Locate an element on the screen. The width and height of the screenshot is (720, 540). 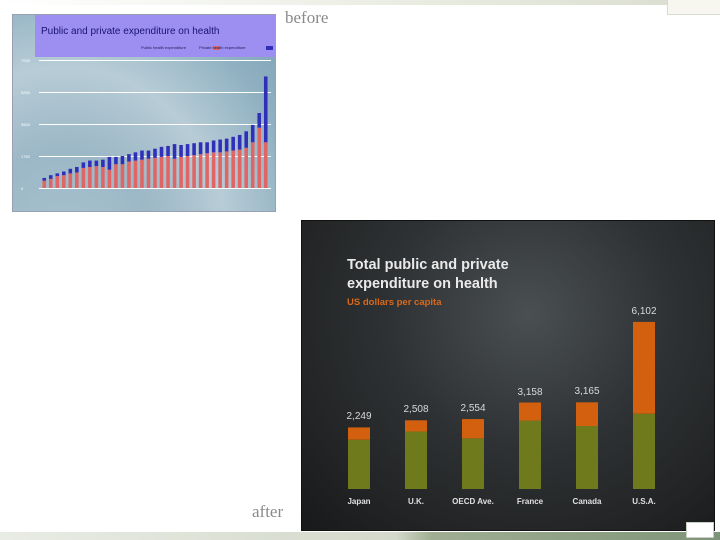
after-bar-total-label: 2,508 is located at coordinates (416, 410).